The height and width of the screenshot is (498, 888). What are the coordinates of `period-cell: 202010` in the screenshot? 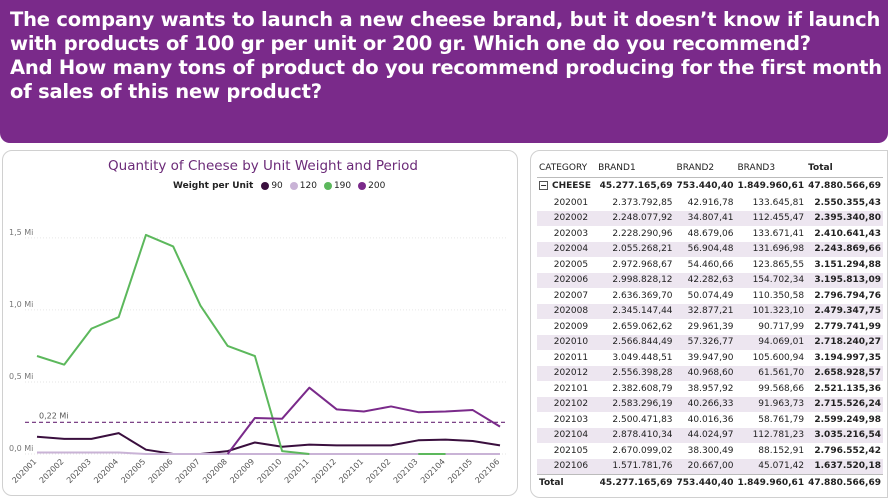 It's located at (567, 342).